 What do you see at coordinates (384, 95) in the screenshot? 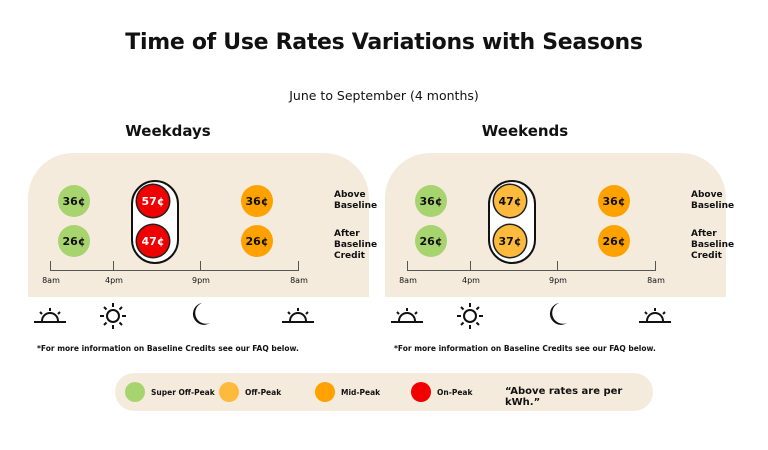
I see `season-subtitle: June to September (4 months)` at bounding box center [384, 95].